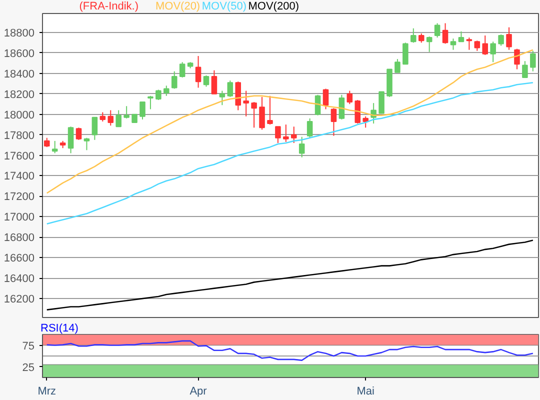 This screenshot has width=540, height=400. What do you see at coordinates (19, 258) in the screenshot?
I see `y-tick-label: 16600` at bounding box center [19, 258].